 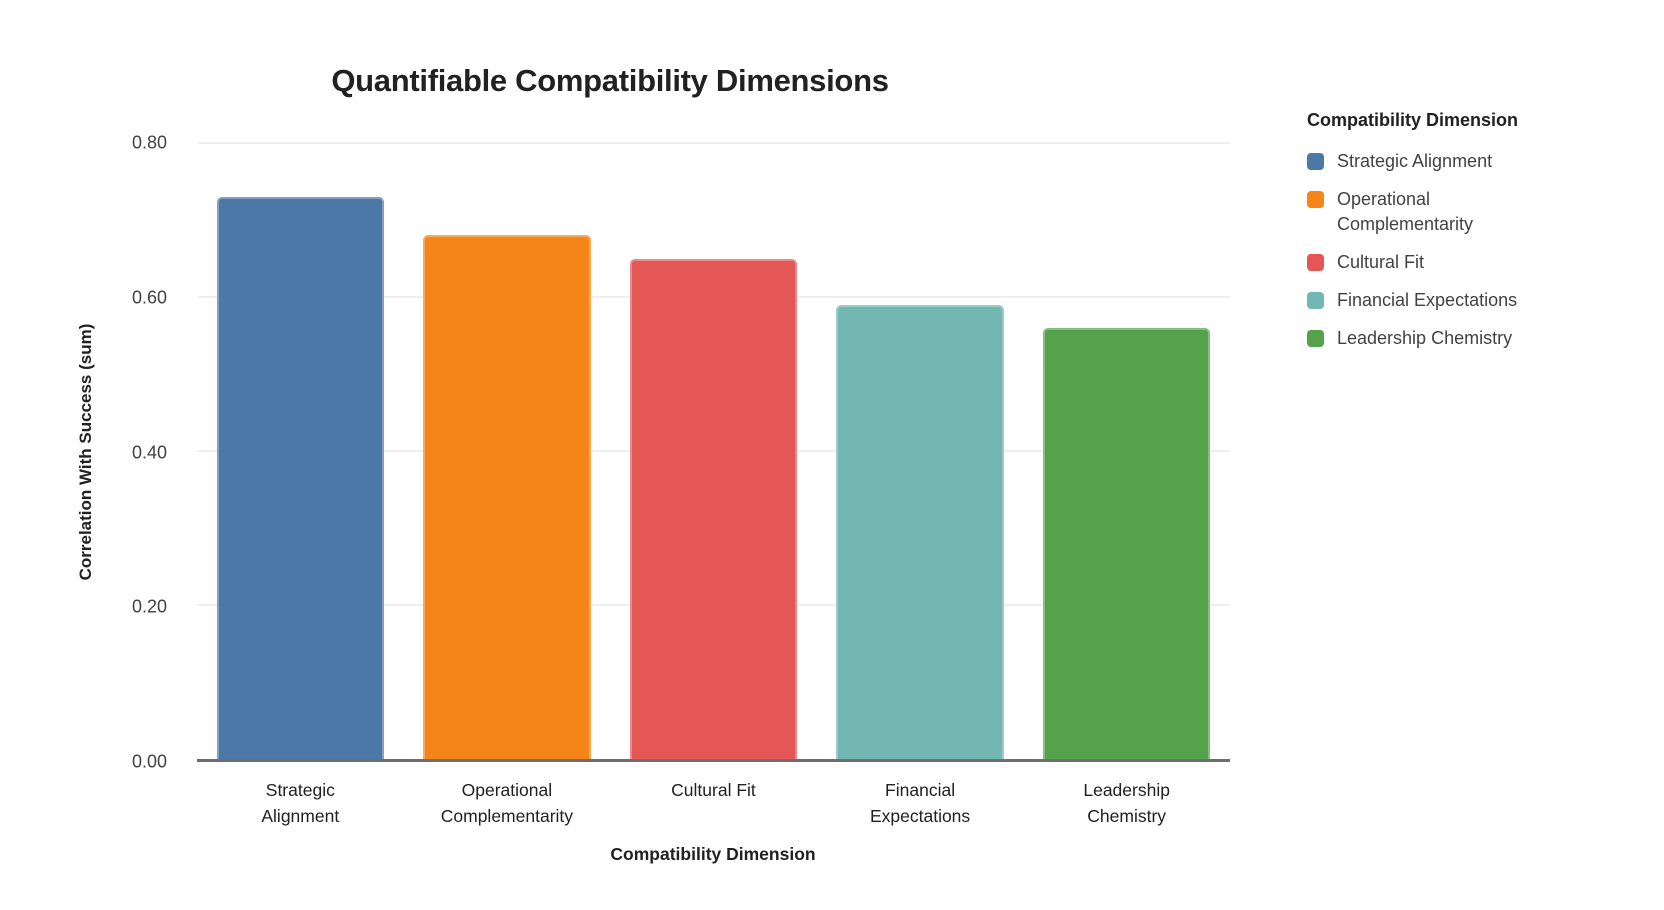 I want to click on bar-leadership-chemistry, so click(x=1127, y=543).